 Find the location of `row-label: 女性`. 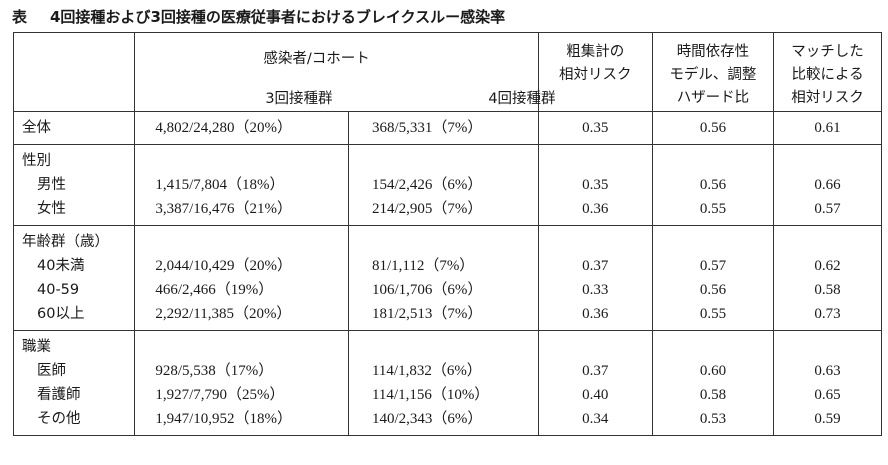

row-label: 女性 is located at coordinates (51, 209).